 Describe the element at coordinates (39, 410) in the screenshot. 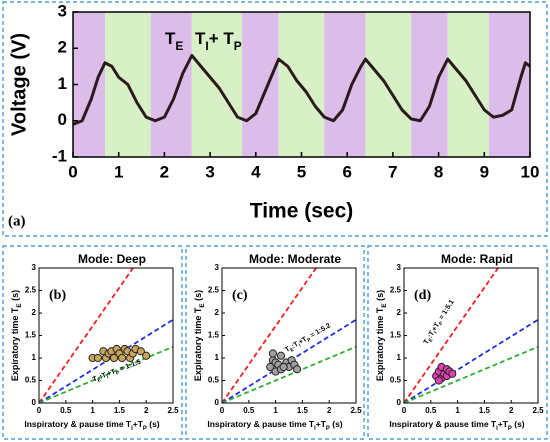

I see `x-tick-label: 0` at that location.